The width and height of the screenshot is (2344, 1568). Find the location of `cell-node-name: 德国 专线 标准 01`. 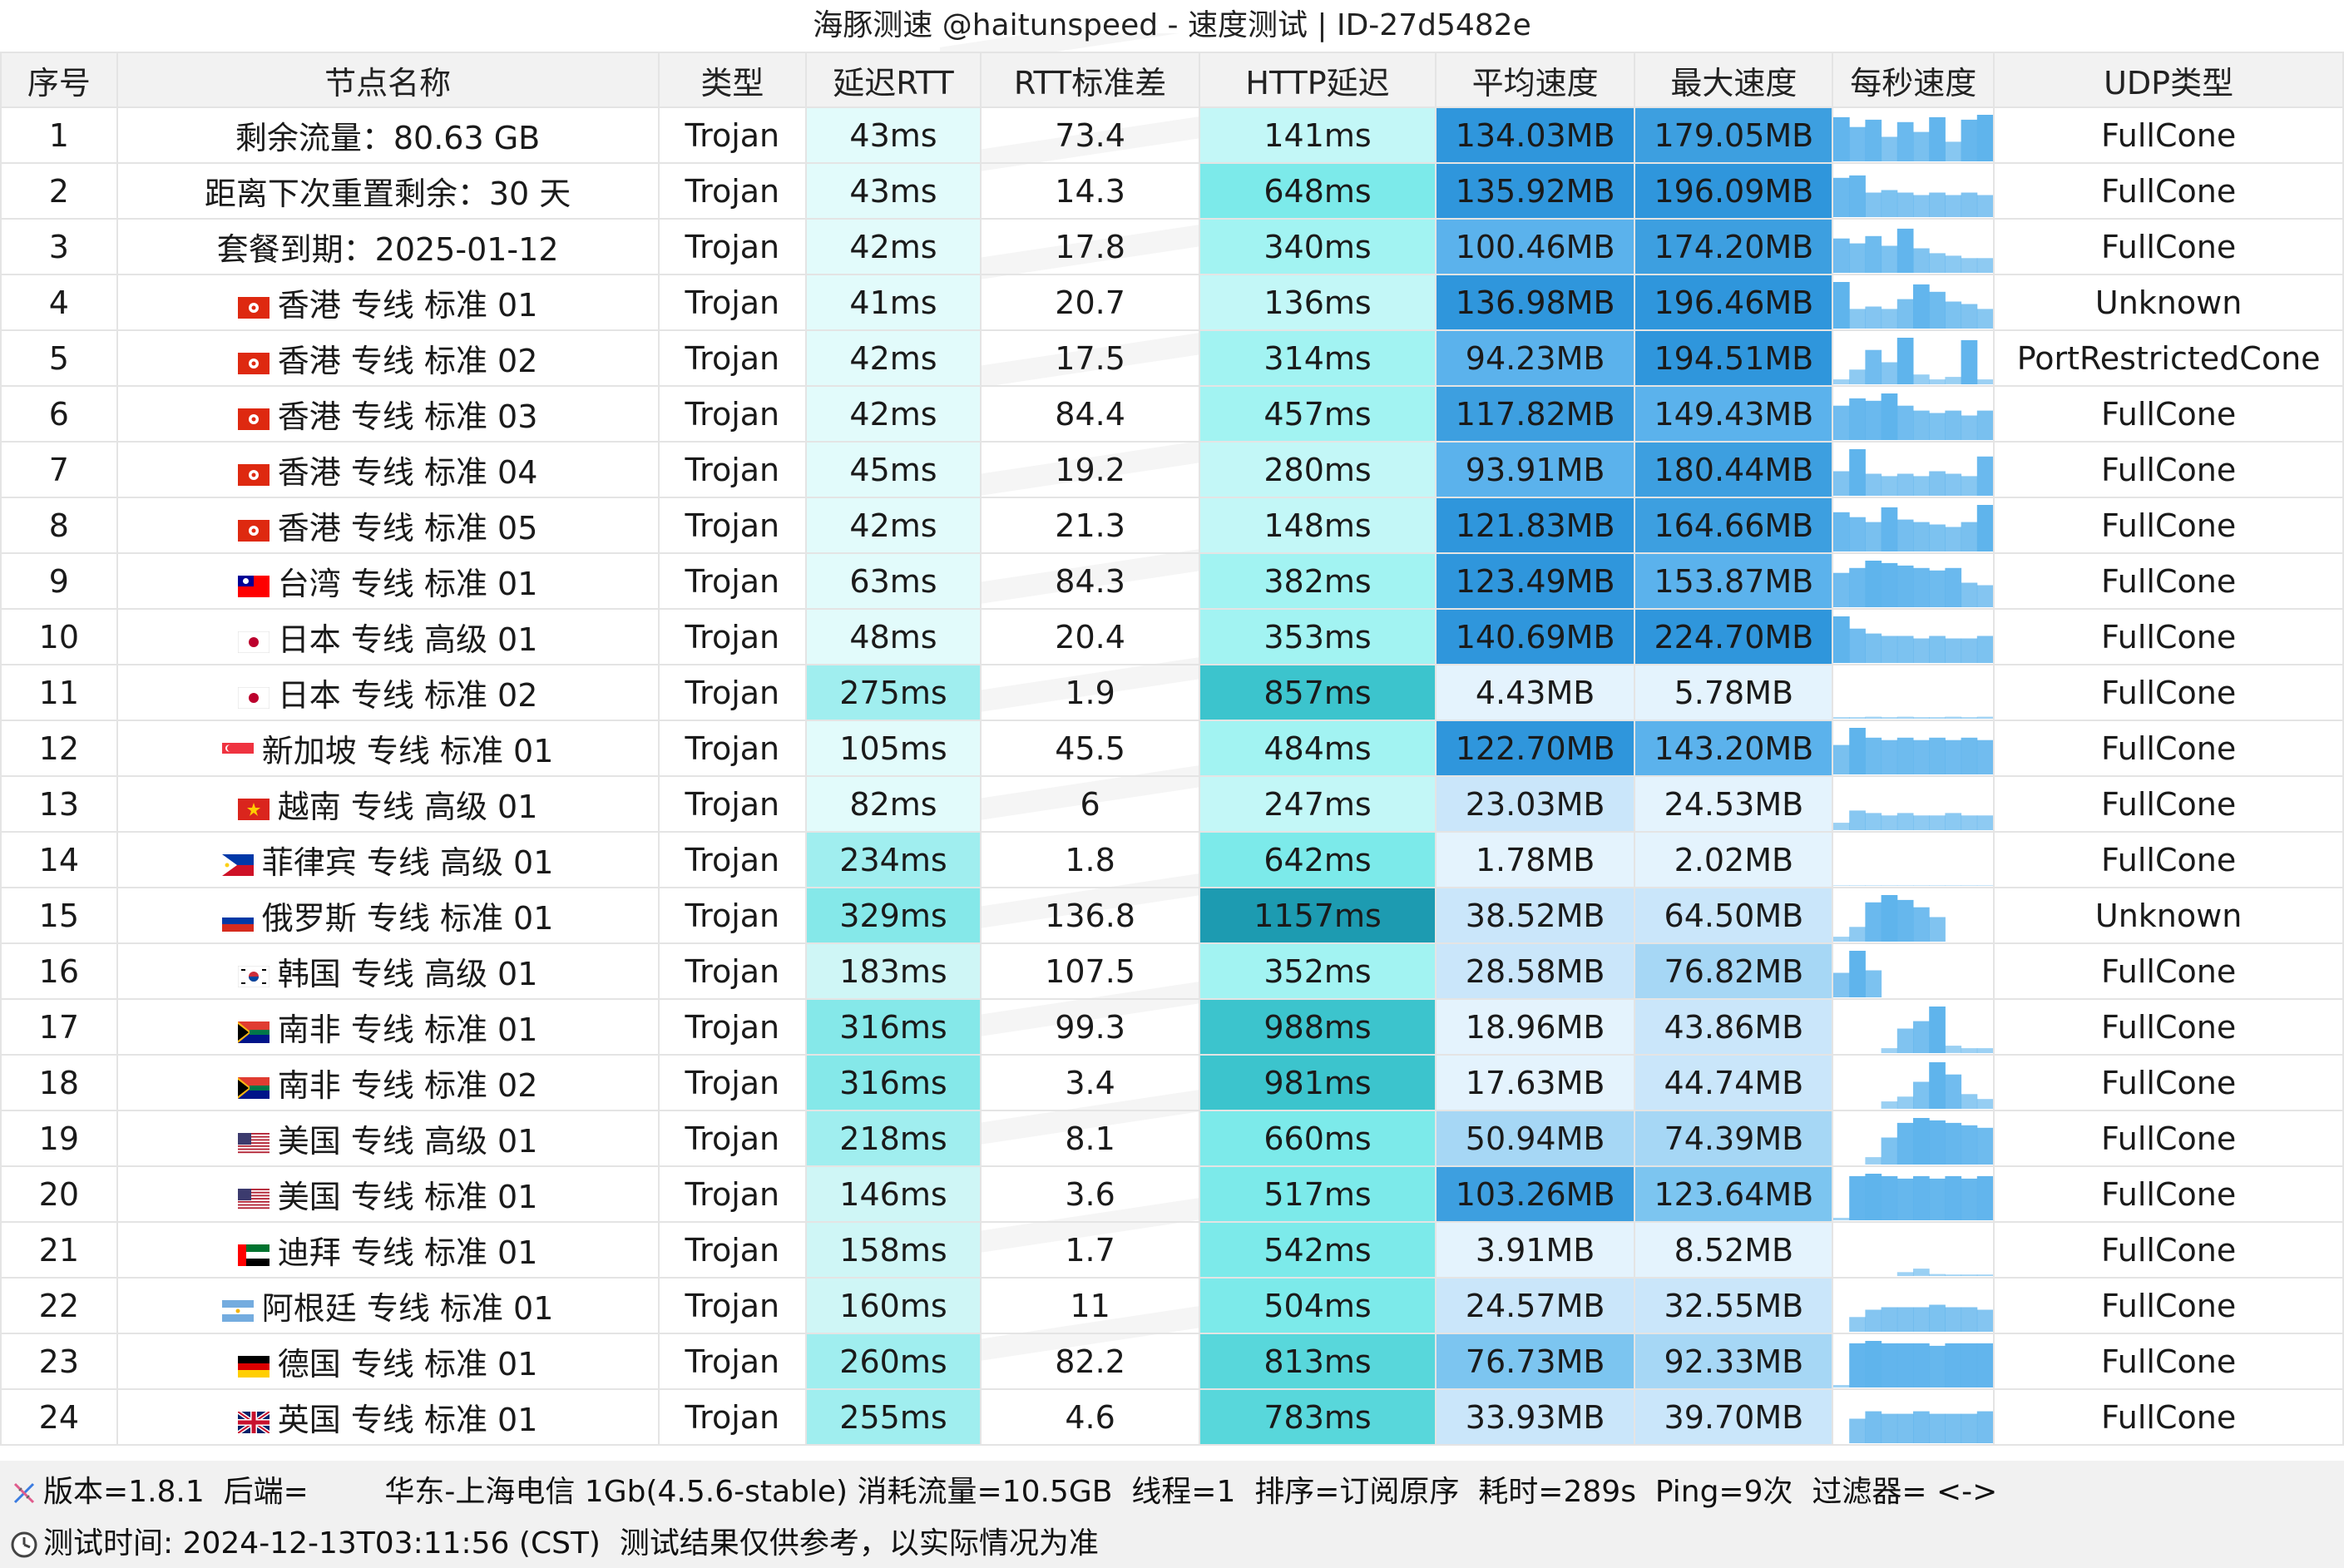

cell-node-name: 德国 专线 标准 01 is located at coordinates (388, 1361).